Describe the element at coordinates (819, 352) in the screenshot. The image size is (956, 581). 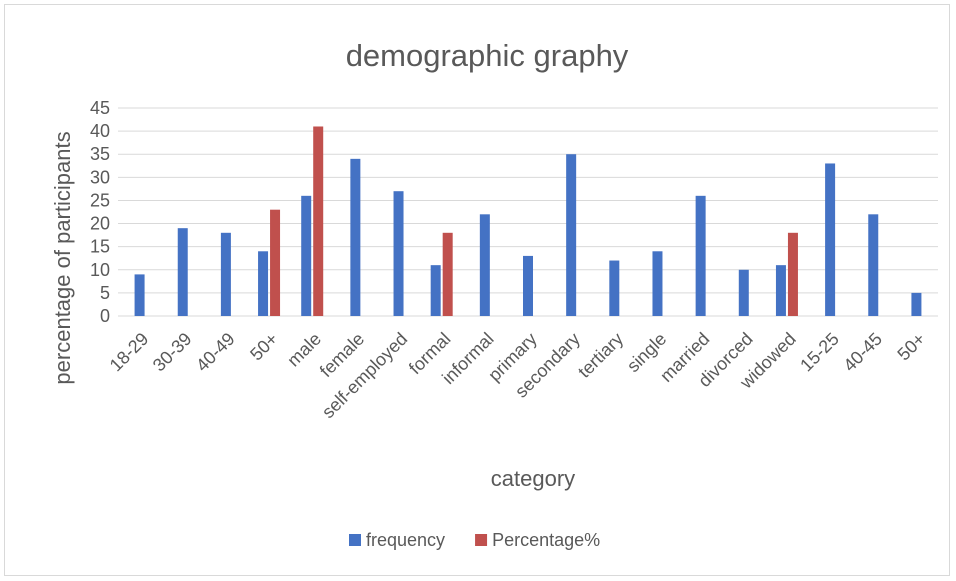
I see `x-tick-label: 15-25` at that location.